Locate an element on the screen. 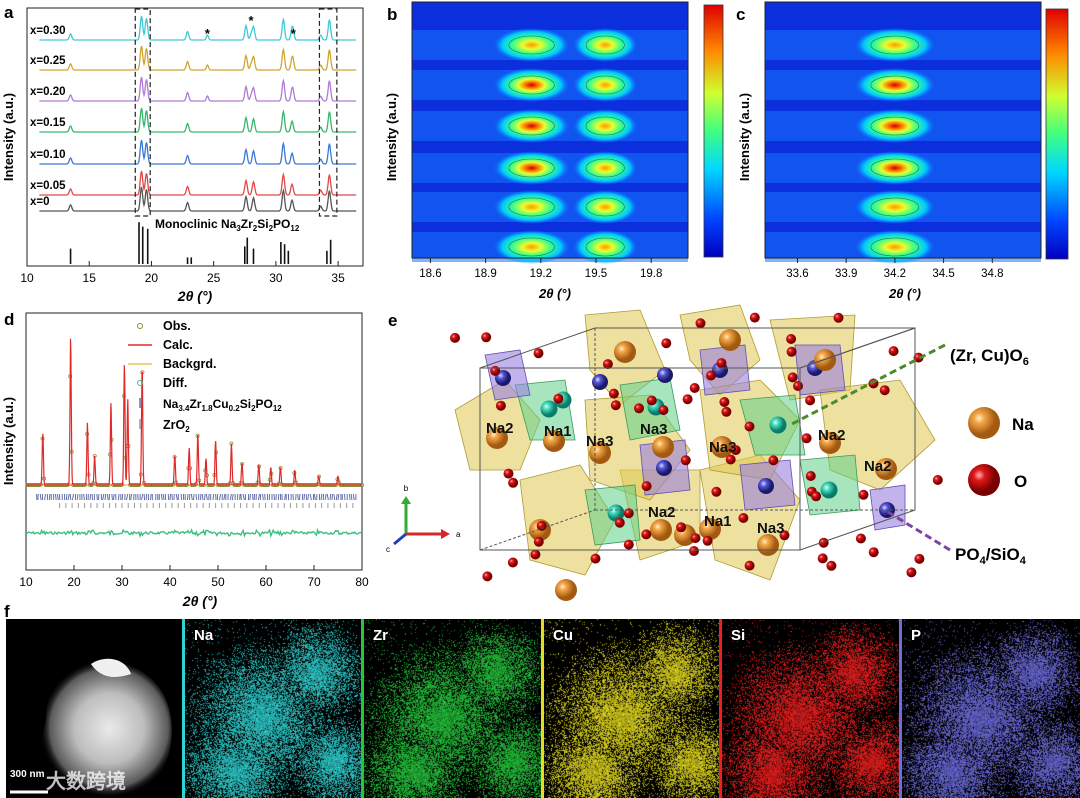 Image resolution: width=1080 pixels, height=798 pixels. haadf-image: 300 nm 大数跨境 is located at coordinates (94, 708).